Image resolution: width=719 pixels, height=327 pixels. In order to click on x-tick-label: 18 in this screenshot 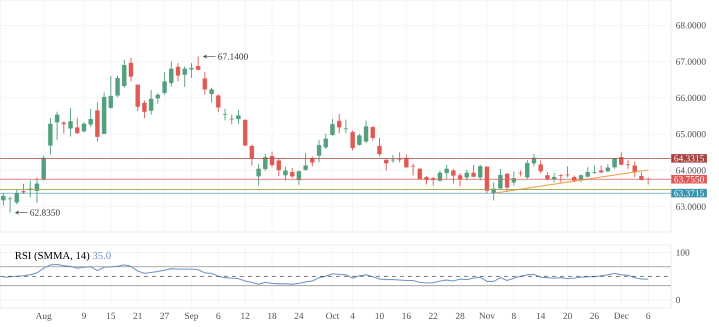, I will do `click(272, 315)`.